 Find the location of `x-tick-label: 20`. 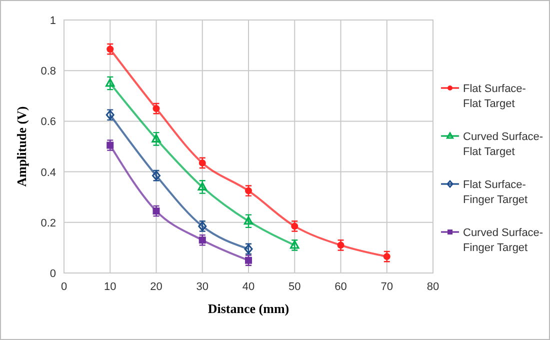

x-tick-label: 20 is located at coordinates (156, 287).